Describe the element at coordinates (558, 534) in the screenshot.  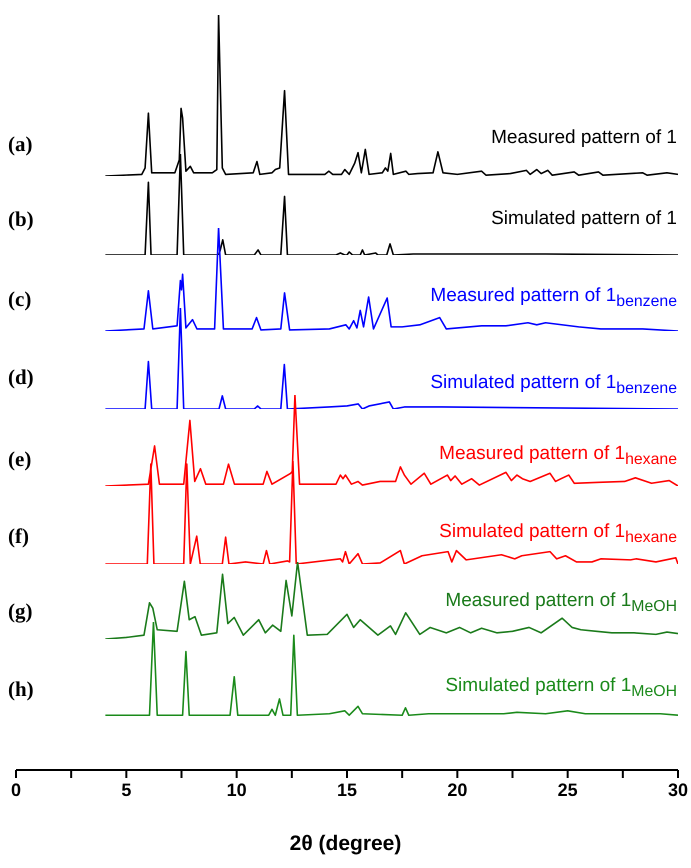
I see `series-label: Simulated pattern of 1$_{hexane}$` at that location.